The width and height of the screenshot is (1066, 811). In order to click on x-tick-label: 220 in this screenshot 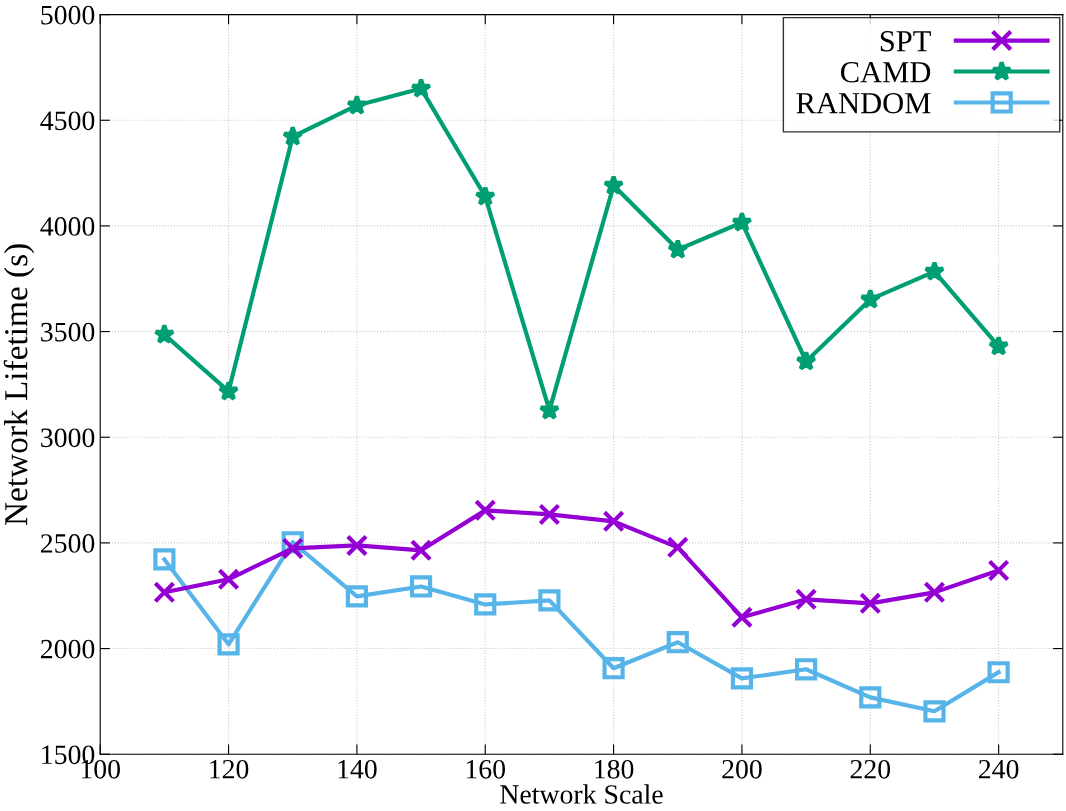, I will do `click(870, 769)`.